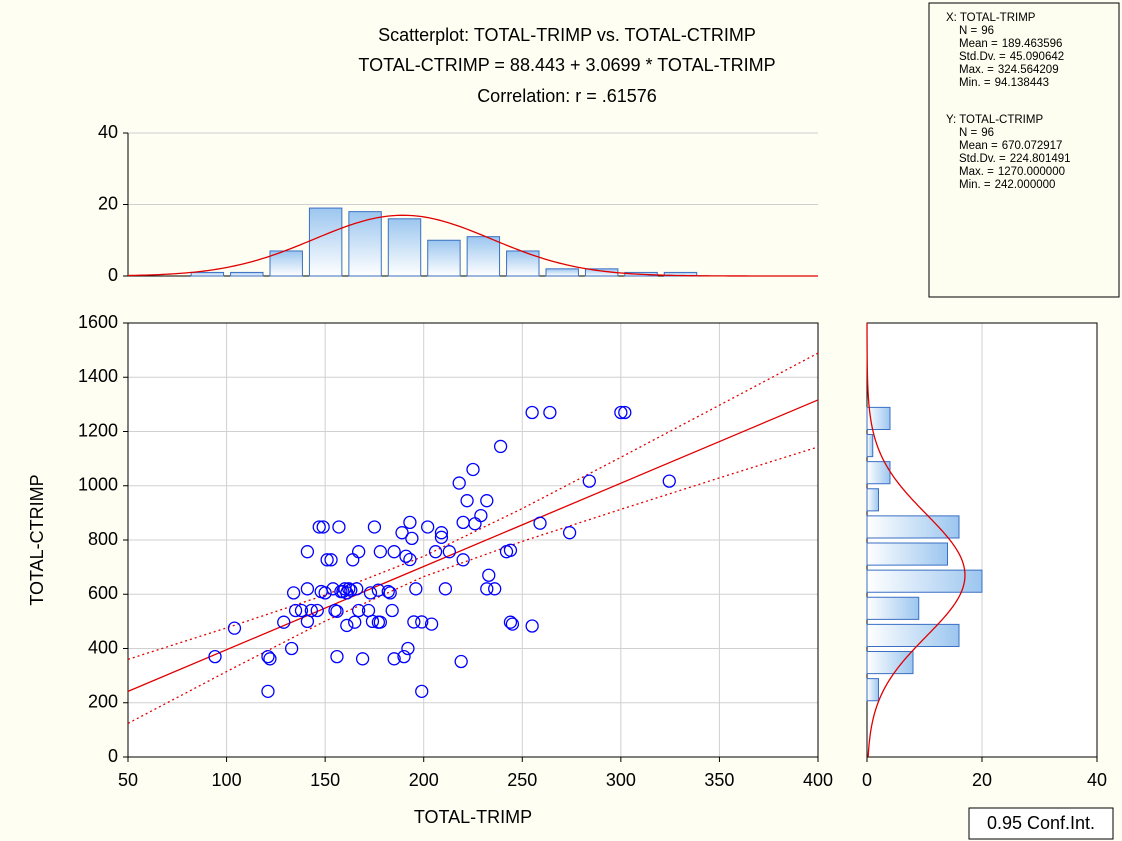 This screenshot has width=1122, height=841. Describe the element at coordinates (103, 702) in the screenshot. I see `y-tick-label: 200` at that location.